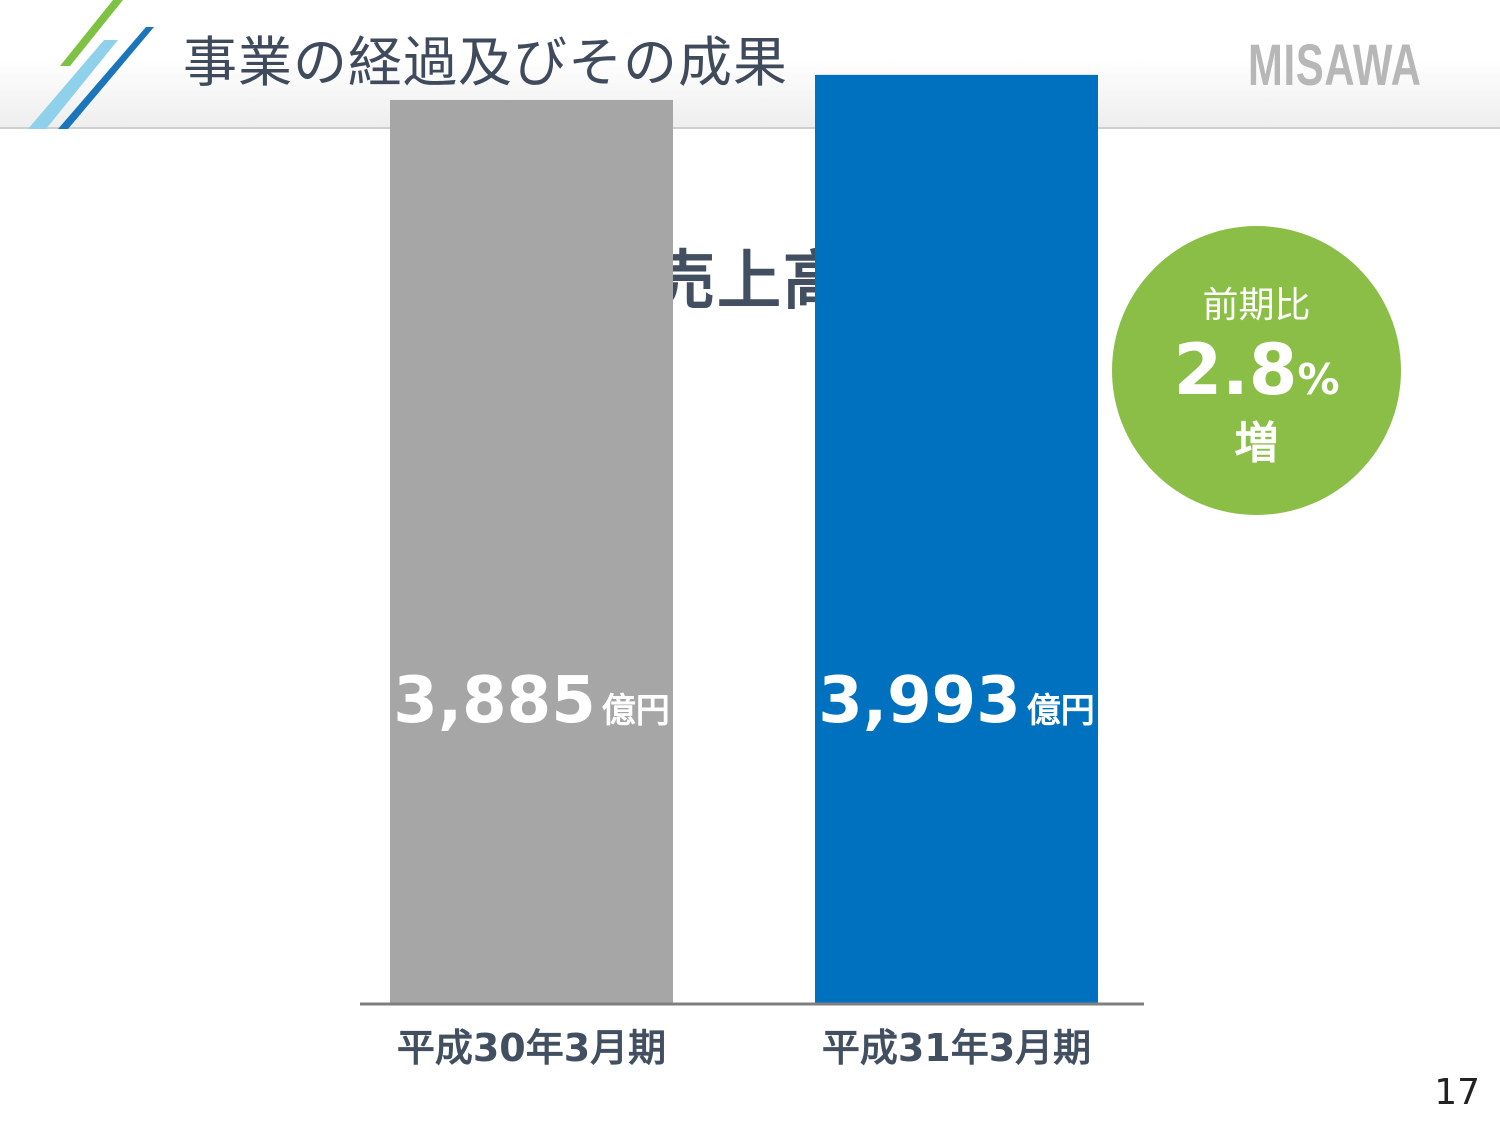 Image resolution: width=1500 pixels, height=1125 pixels. I want to click on header-bar: 事業の経過及びその成果 MISAWA, so click(750, 64).